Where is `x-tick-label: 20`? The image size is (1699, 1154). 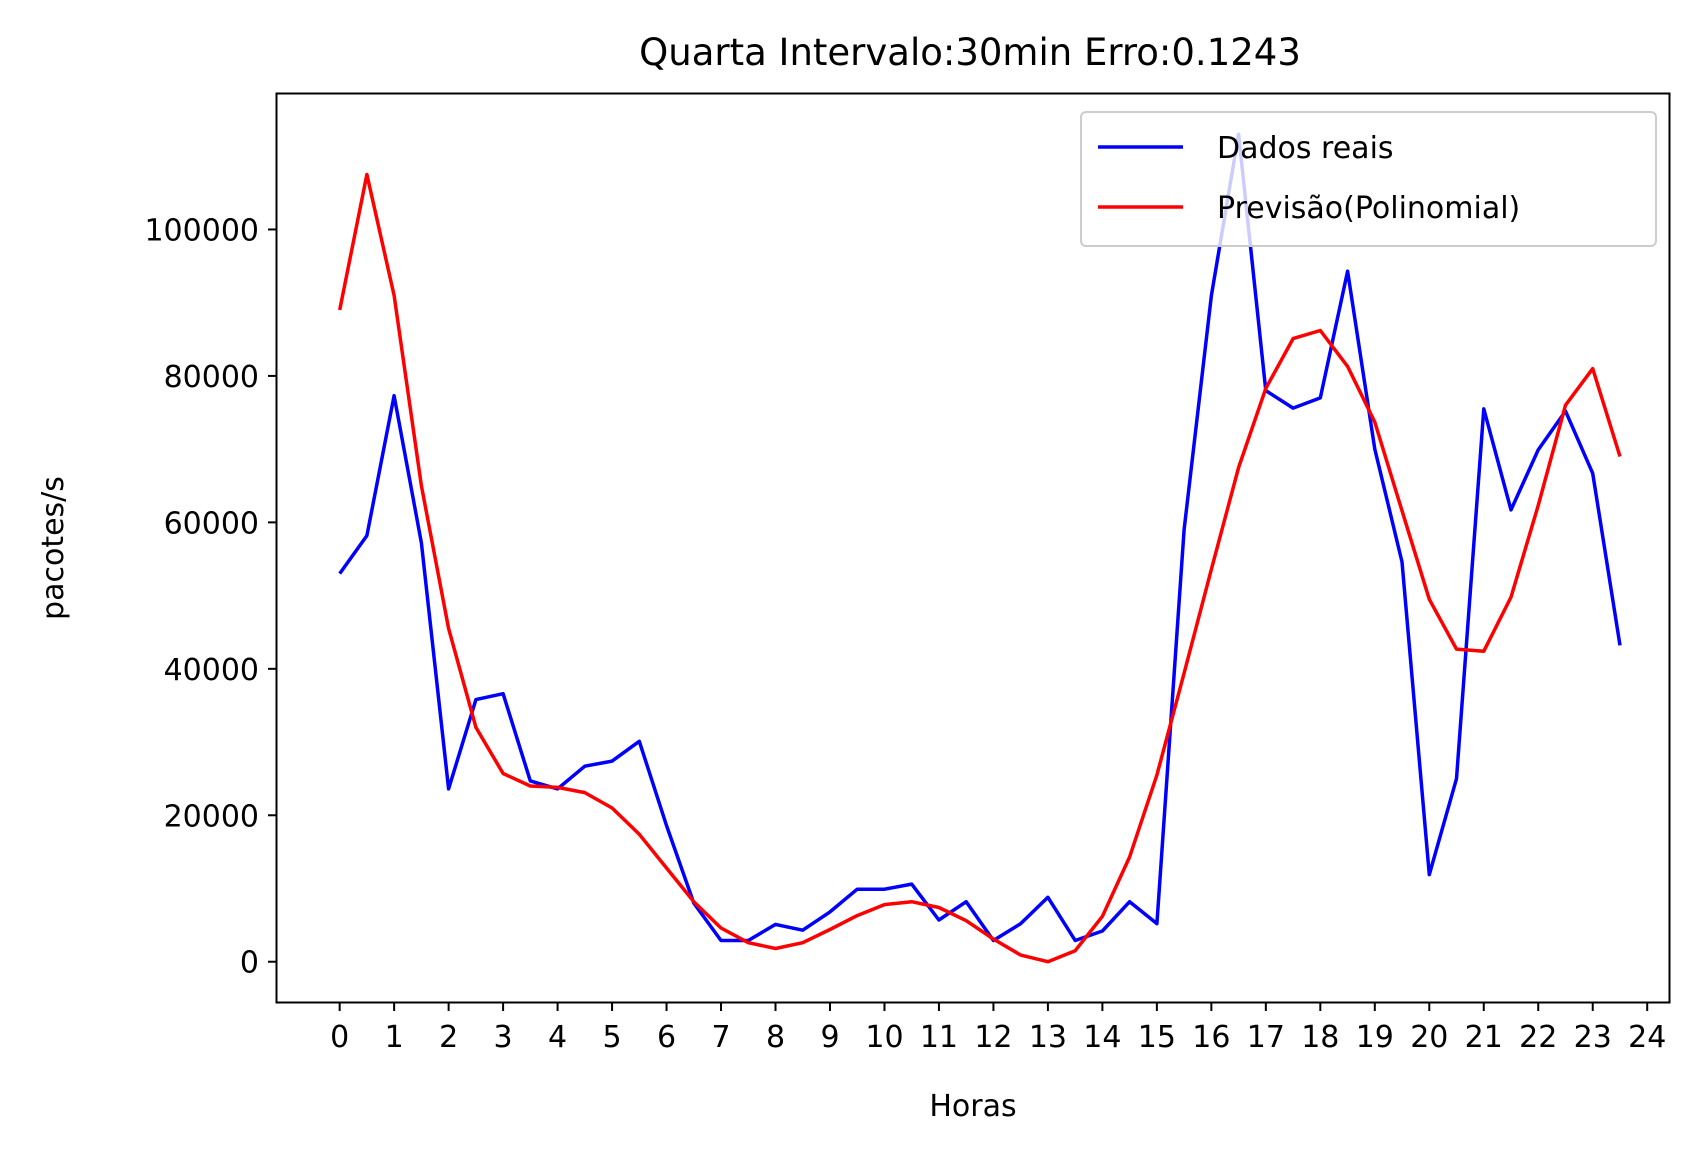 x-tick-label: 20 is located at coordinates (1429, 1037).